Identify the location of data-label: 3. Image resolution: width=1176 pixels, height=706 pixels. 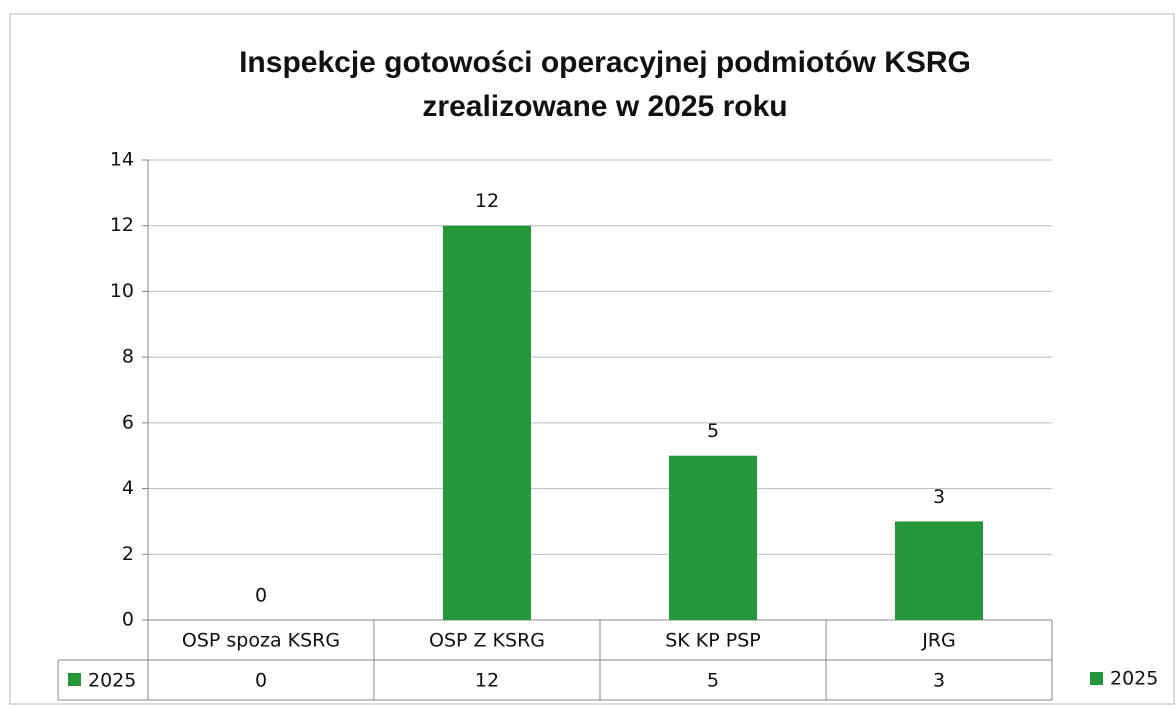
(939, 497).